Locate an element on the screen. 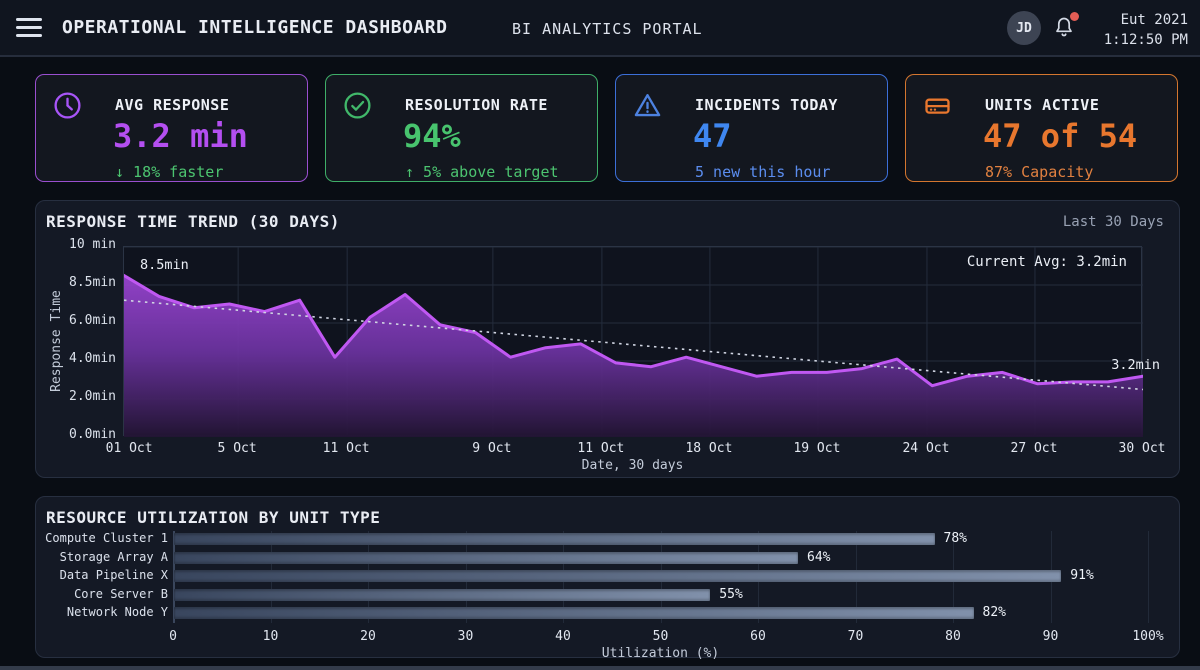  y-tick-label: 6.0min is located at coordinates (92, 320).